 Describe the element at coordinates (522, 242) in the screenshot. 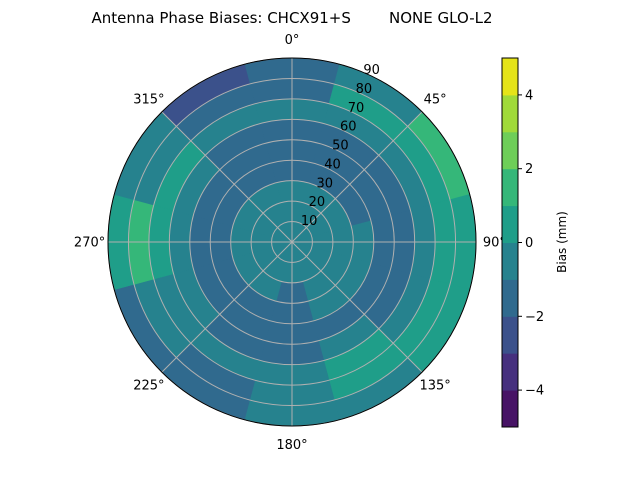

I see `colorbar: −4 −2 0 2 4` at that location.